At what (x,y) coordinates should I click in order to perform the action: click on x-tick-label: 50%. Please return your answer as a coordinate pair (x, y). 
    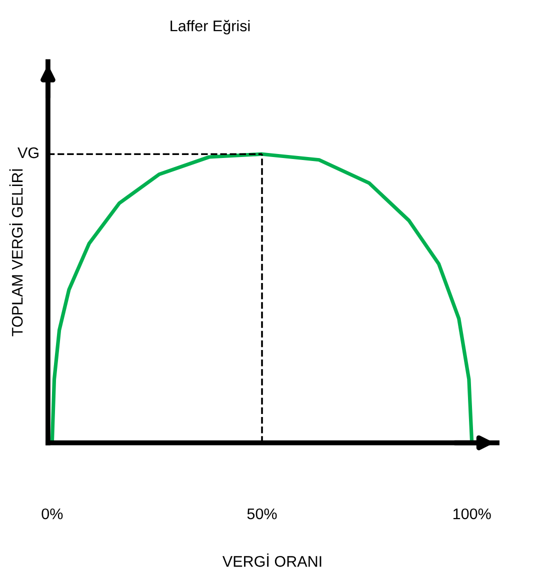
    Looking at the image, I should click on (262, 514).